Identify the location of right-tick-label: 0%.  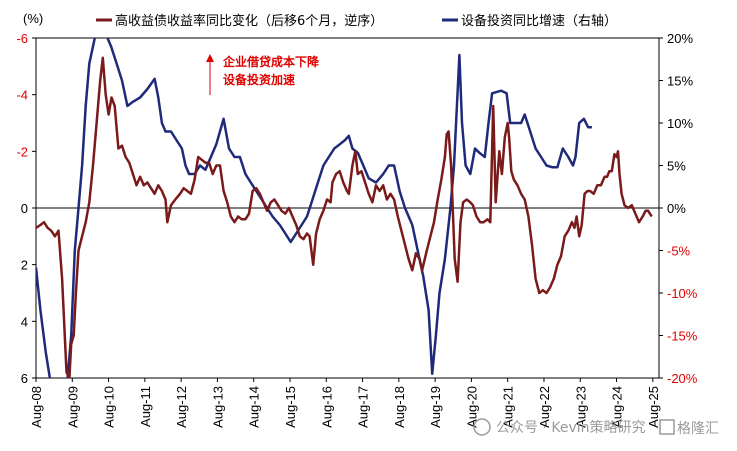
(676, 208).